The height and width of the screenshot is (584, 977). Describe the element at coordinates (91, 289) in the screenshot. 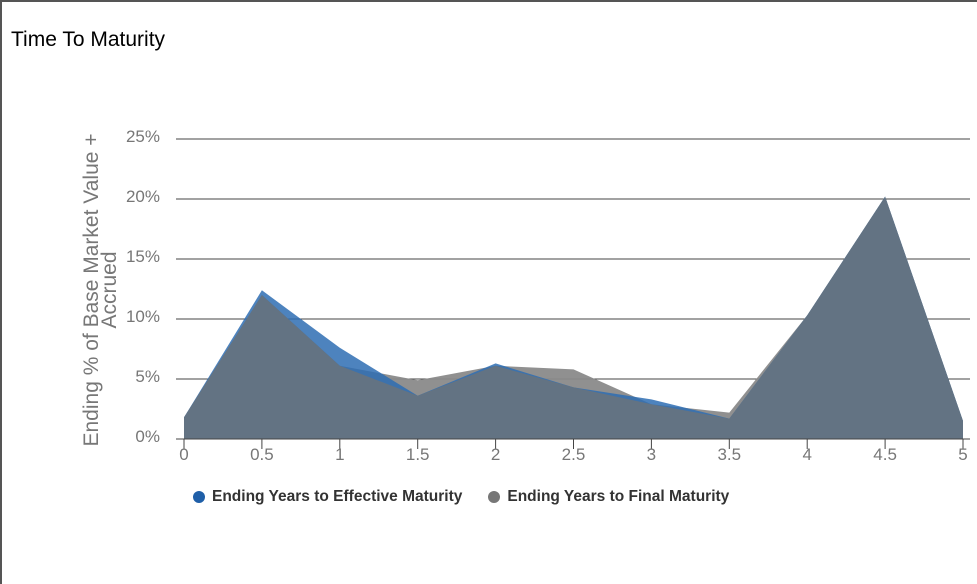

I see `y-axis-title-line: Ending % of Base Market Value +` at that location.